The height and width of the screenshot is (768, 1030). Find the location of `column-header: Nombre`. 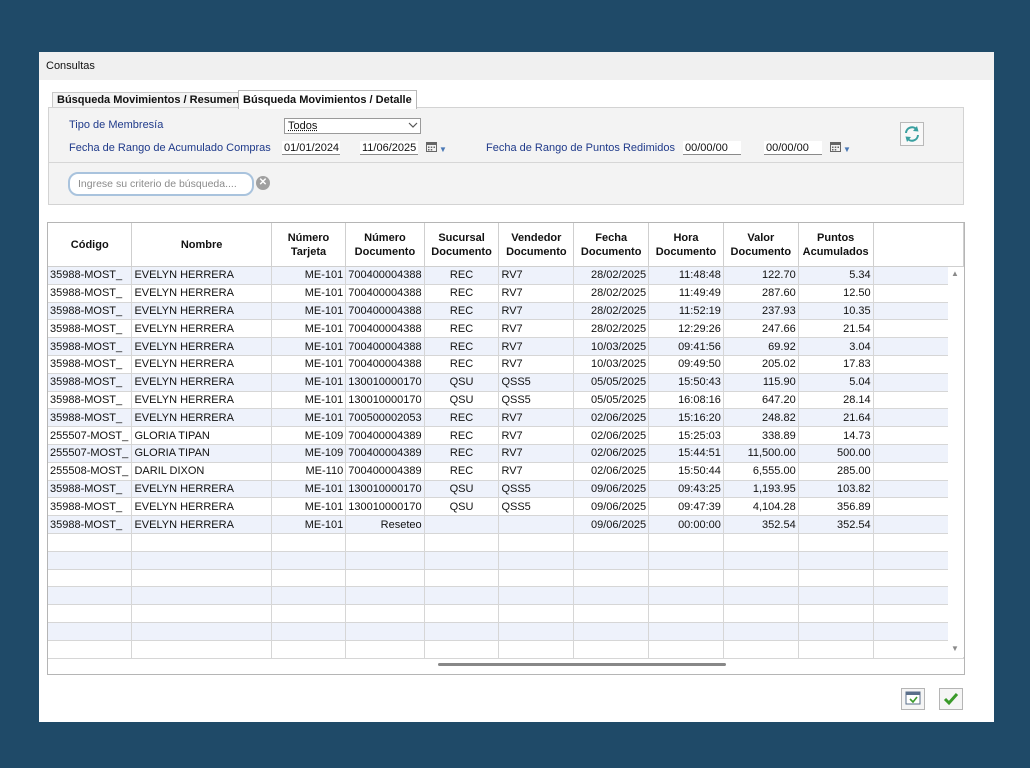

column-header: Nombre is located at coordinates (201, 245).